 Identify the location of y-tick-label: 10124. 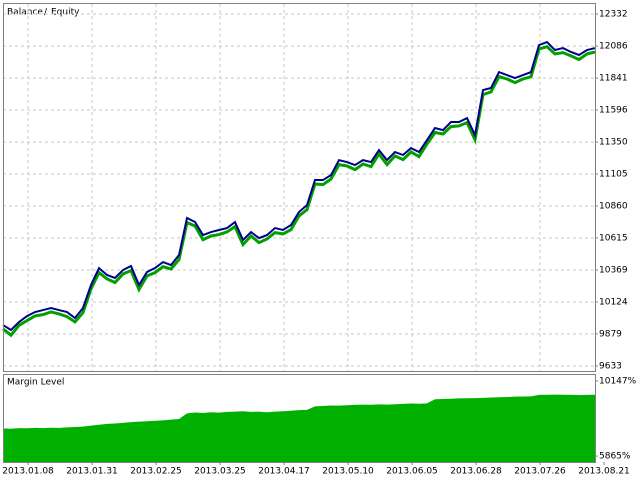
(613, 302).